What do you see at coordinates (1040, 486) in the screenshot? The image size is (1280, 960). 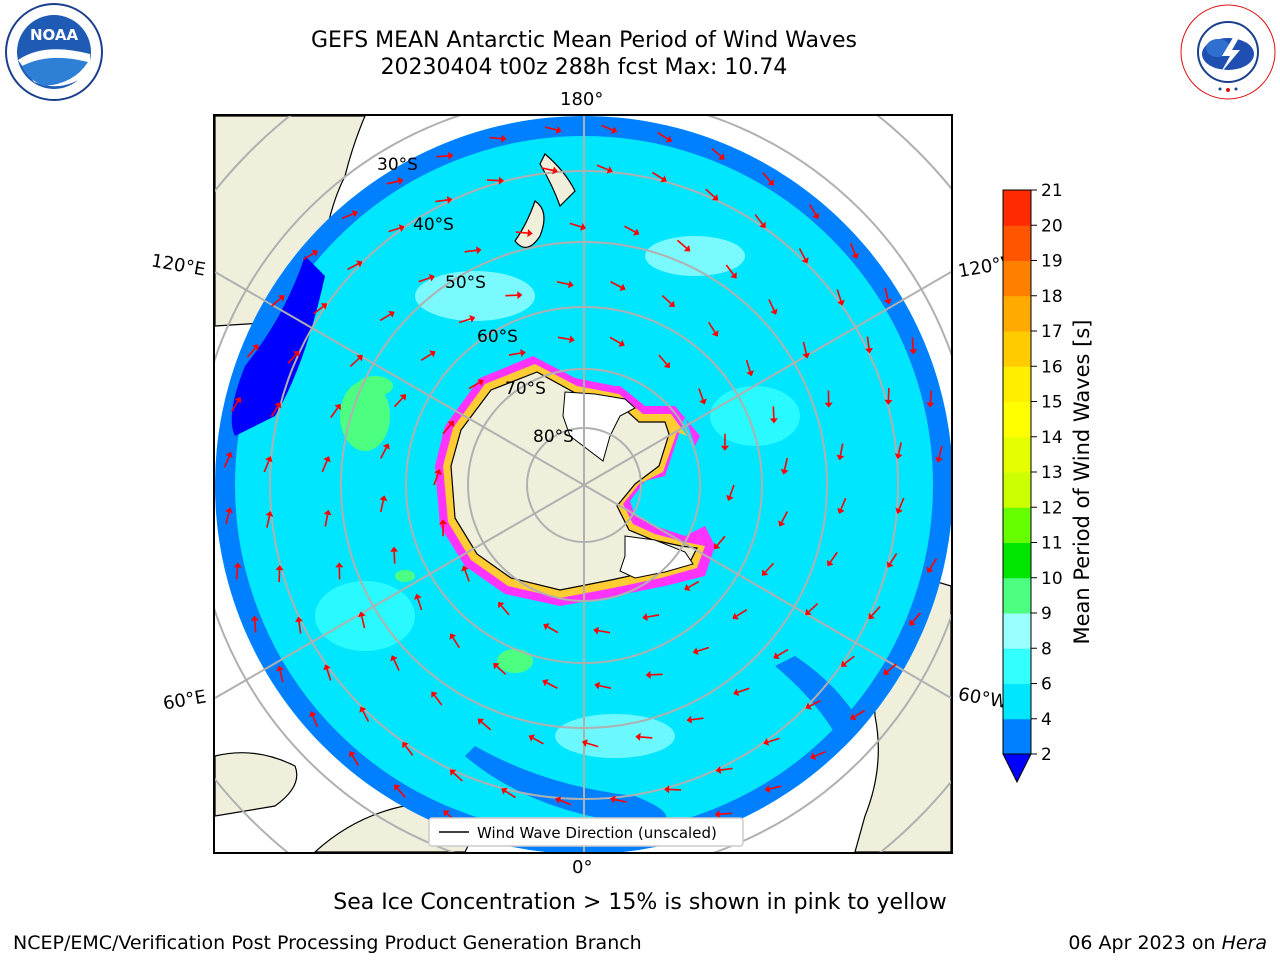 I see `colorbar: 2 4 6 8 9 10 11 12 13 14 15 16 17 18 19 20 21` at bounding box center [1040, 486].